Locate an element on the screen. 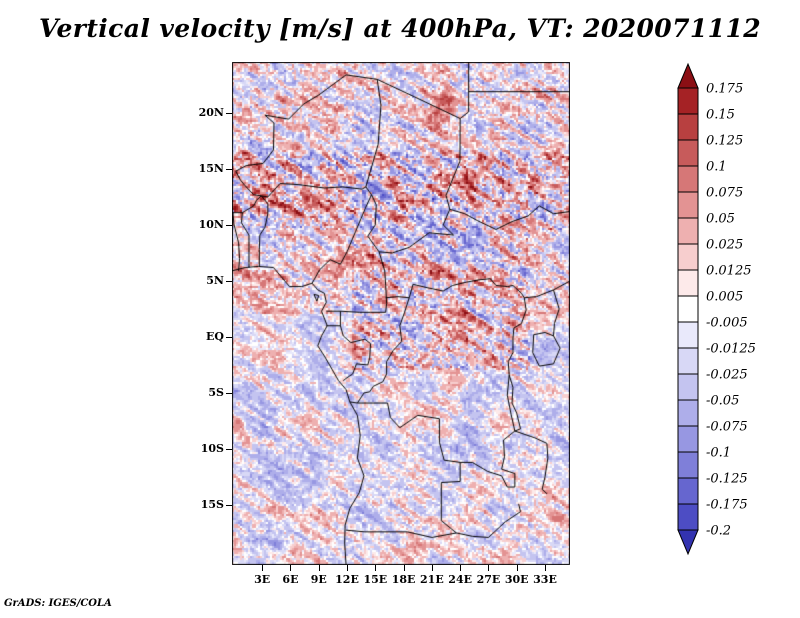 Image resolution: width=800 pixels, height=618 pixels. colorbar-label: -0.005 is located at coordinates (727, 323).